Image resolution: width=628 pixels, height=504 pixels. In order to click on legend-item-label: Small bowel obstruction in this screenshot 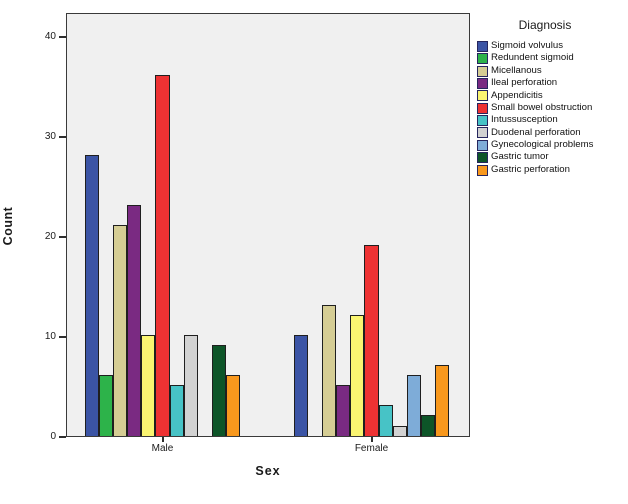, I will do `click(542, 107)`.